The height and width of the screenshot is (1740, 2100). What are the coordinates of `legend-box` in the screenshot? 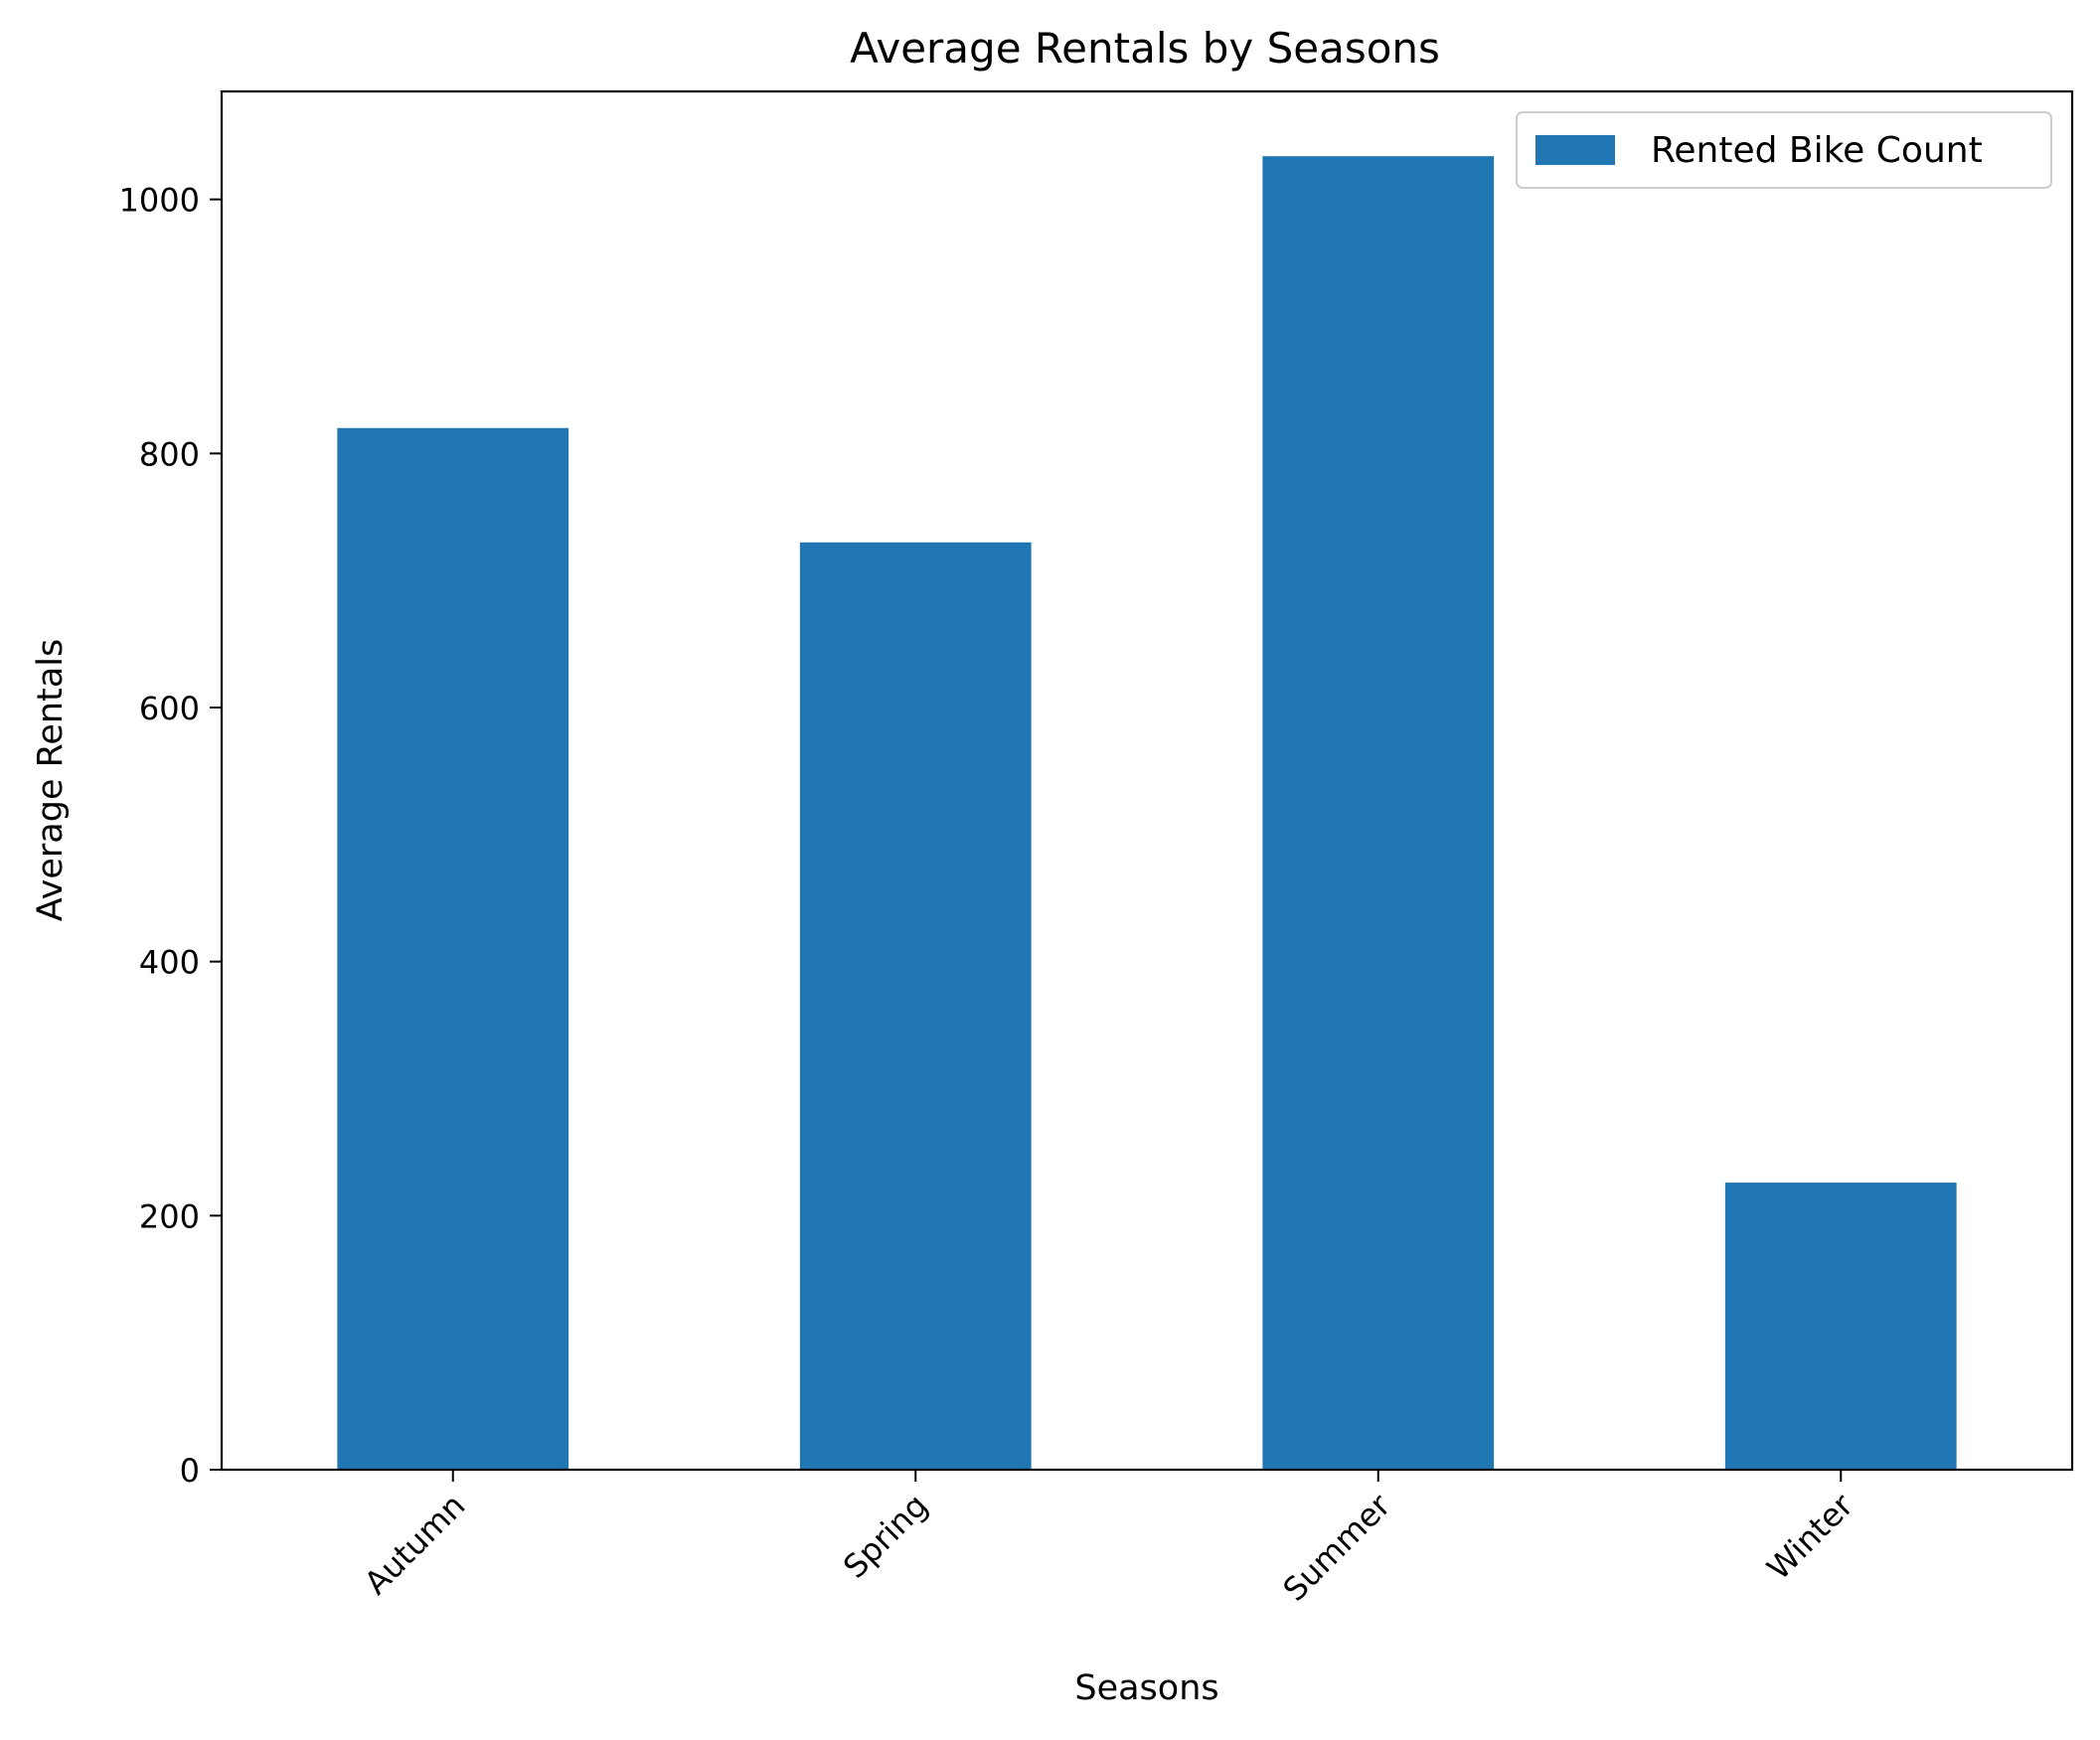 It's located at (1784, 150).